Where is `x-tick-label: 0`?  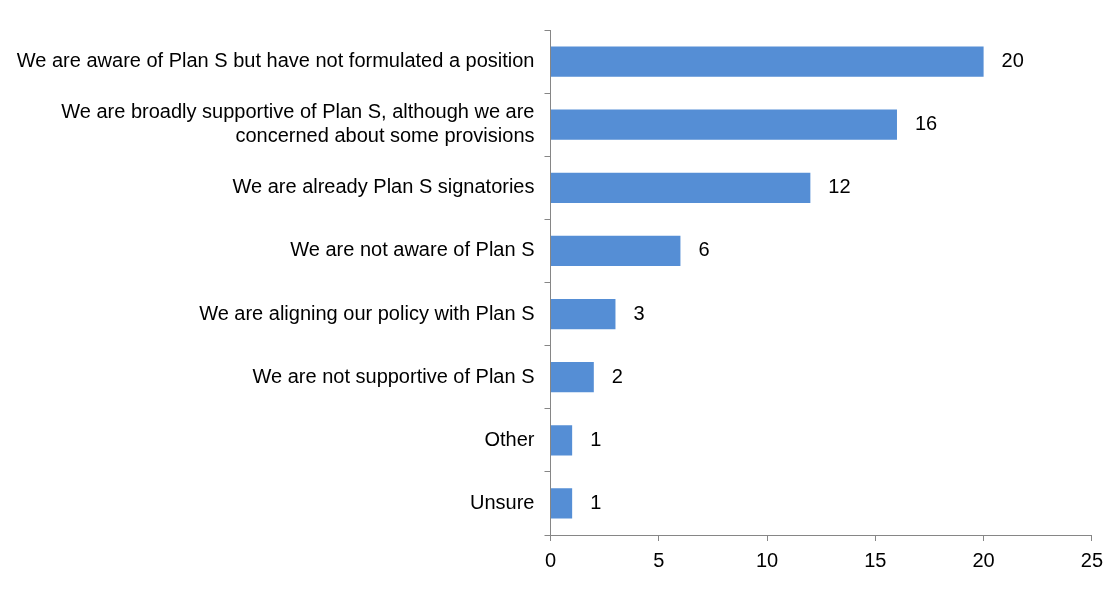 x-tick-label: 0 is located at coordinates (550, 559).